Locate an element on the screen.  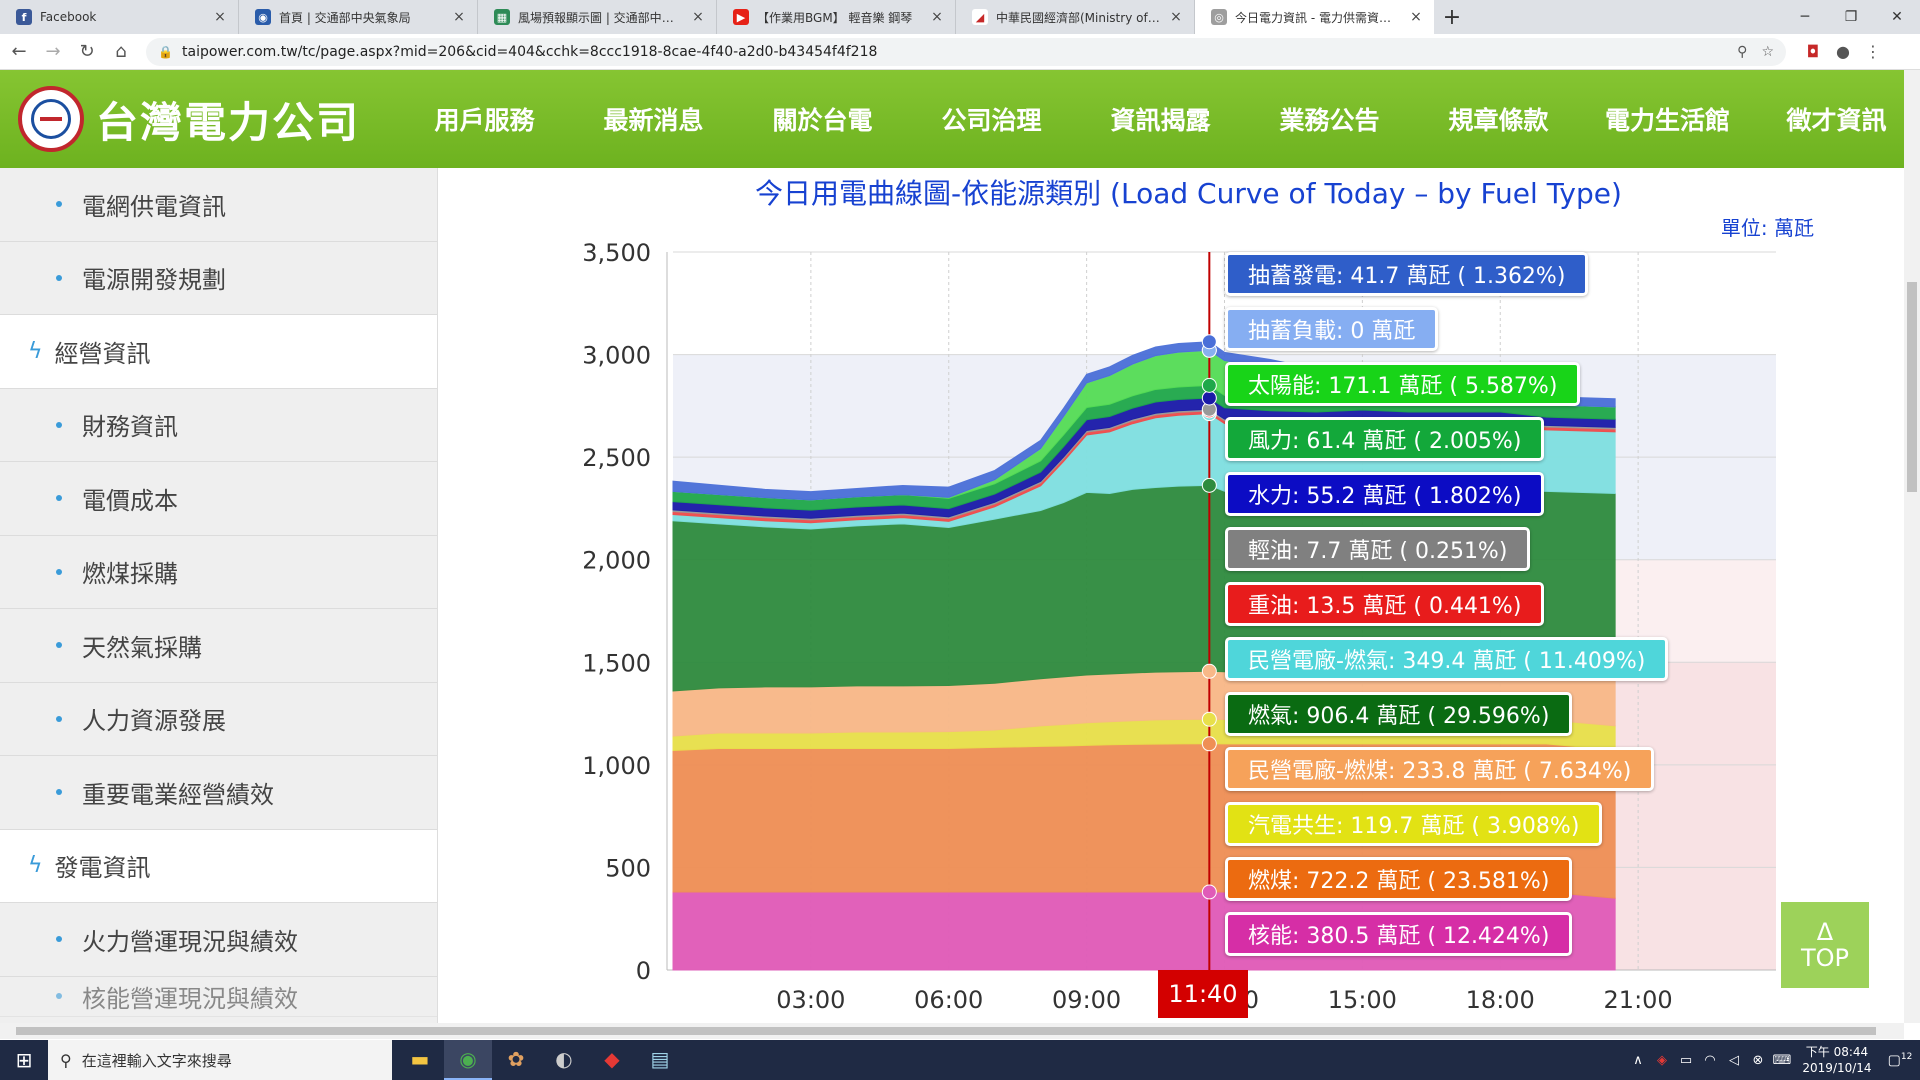
sidebar-item: 電價成本 is located at coordinates (218, 499).